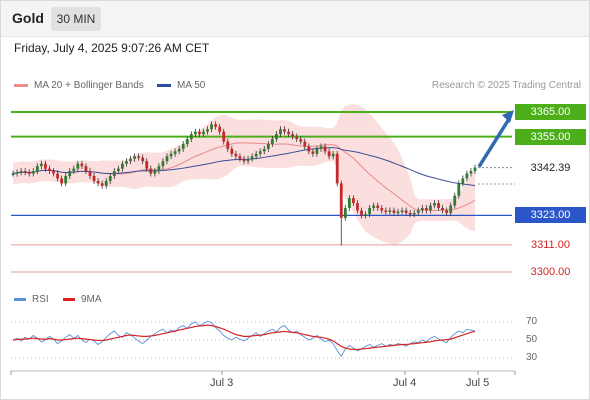 Image resolution: width=590 pixels, height=400 pixels. What do you see at coordinates (244, 337) in the screenshot?
I see `rsi-ma-line` at bounding box center [244, 337].